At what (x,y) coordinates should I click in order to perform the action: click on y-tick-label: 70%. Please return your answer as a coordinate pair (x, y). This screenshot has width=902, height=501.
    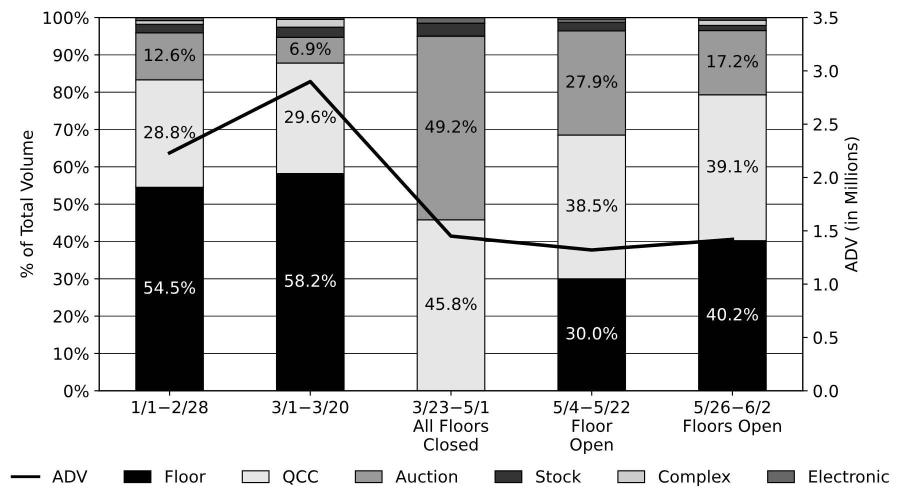
    Looking at the image, I should click on (71, 129).